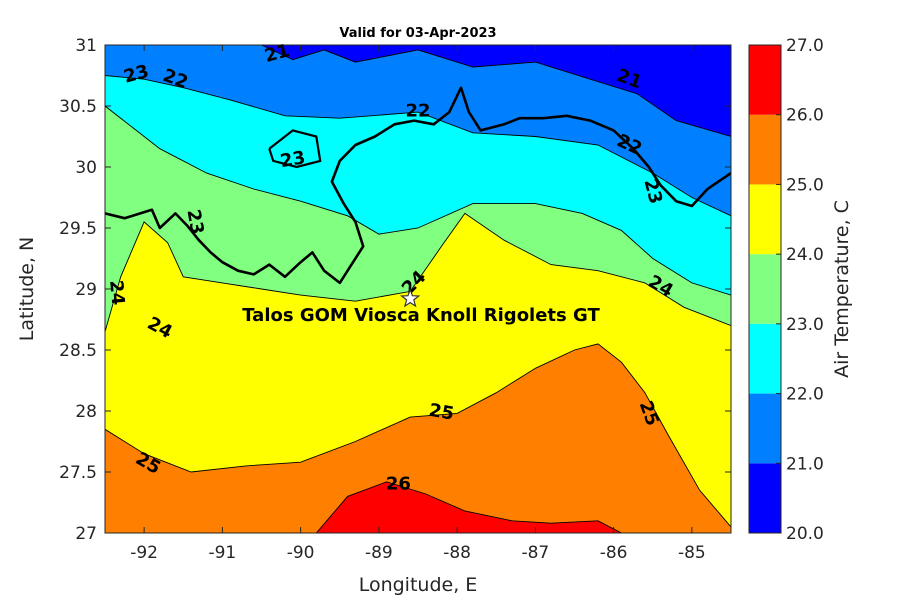 The image size is (900, 600). I want to click on colorbar-tick-label: 23.0, so click(805, 325).